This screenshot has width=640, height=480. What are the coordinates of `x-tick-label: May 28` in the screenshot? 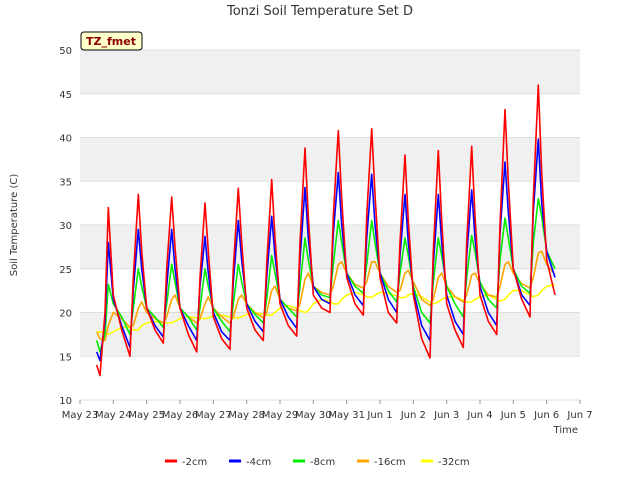 It's located at (246, 415).